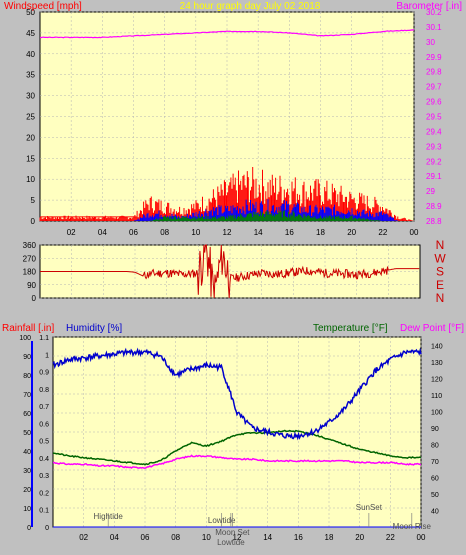  What do you see at coordinates (25, 338) in the screenshot?
I see `humidity-tick-label: 100` at bounding box center [25, 338].